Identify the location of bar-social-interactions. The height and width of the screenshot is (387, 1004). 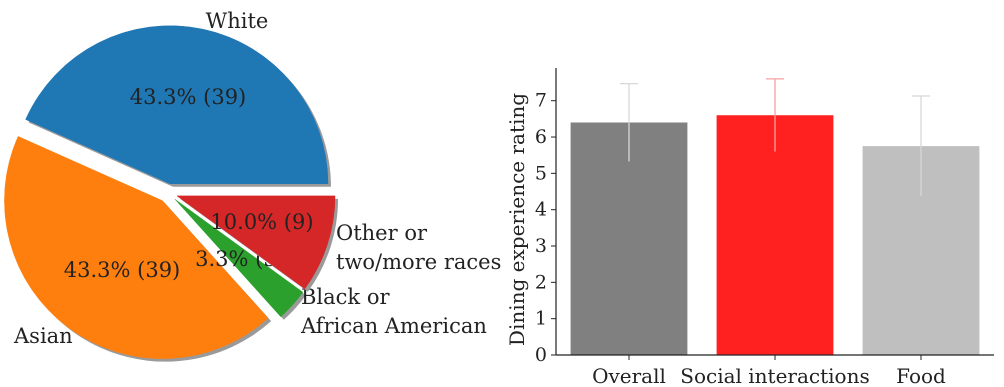
(775, 235).